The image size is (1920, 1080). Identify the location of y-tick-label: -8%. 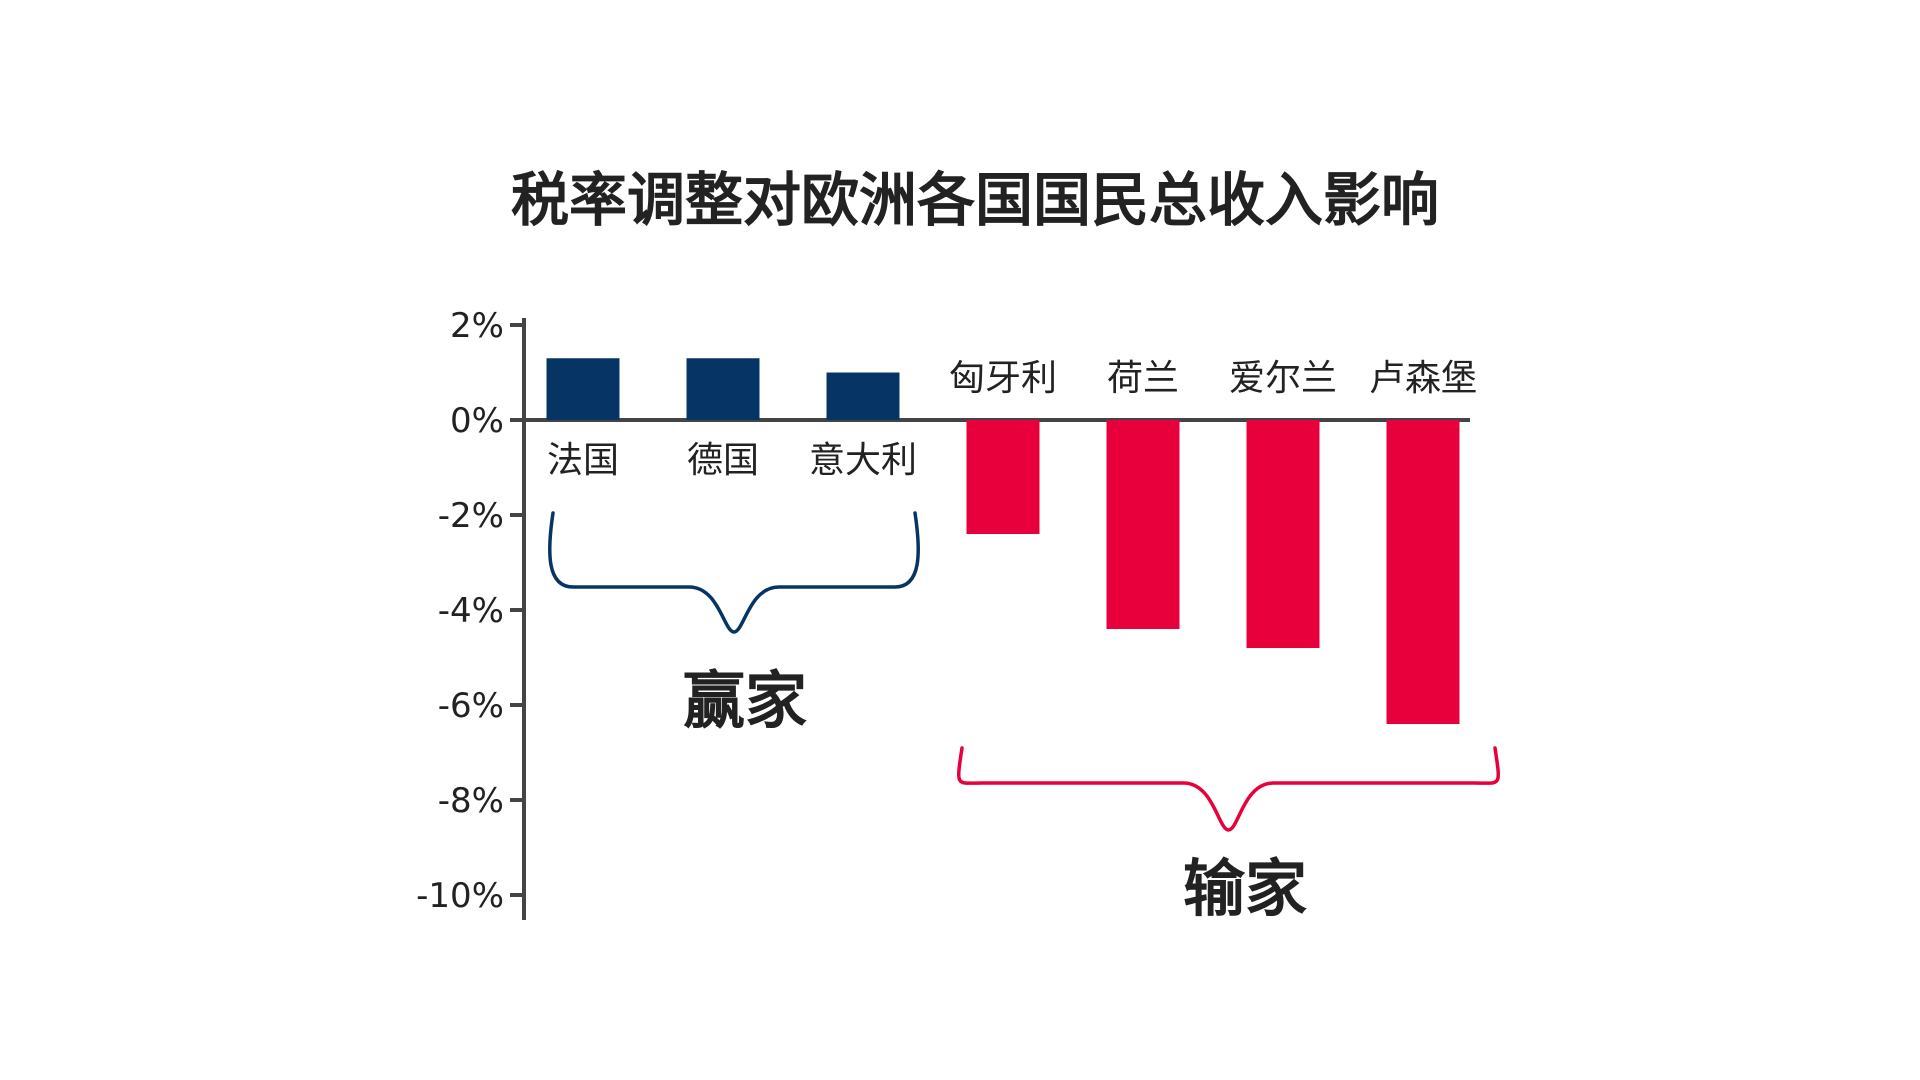
(471, 801).